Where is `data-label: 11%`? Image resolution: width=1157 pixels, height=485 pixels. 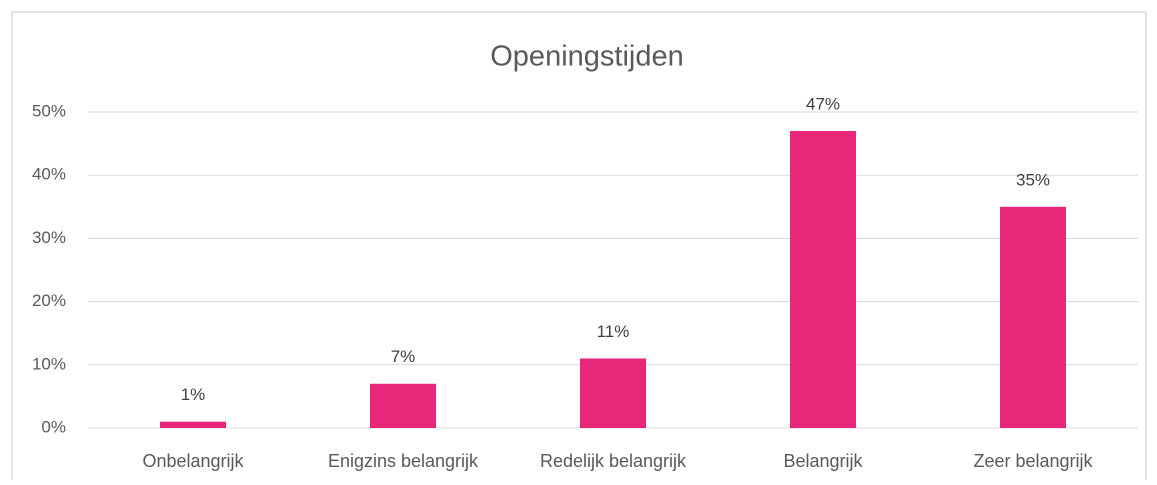
data-label: 11% is located at coordinates (613, 331).